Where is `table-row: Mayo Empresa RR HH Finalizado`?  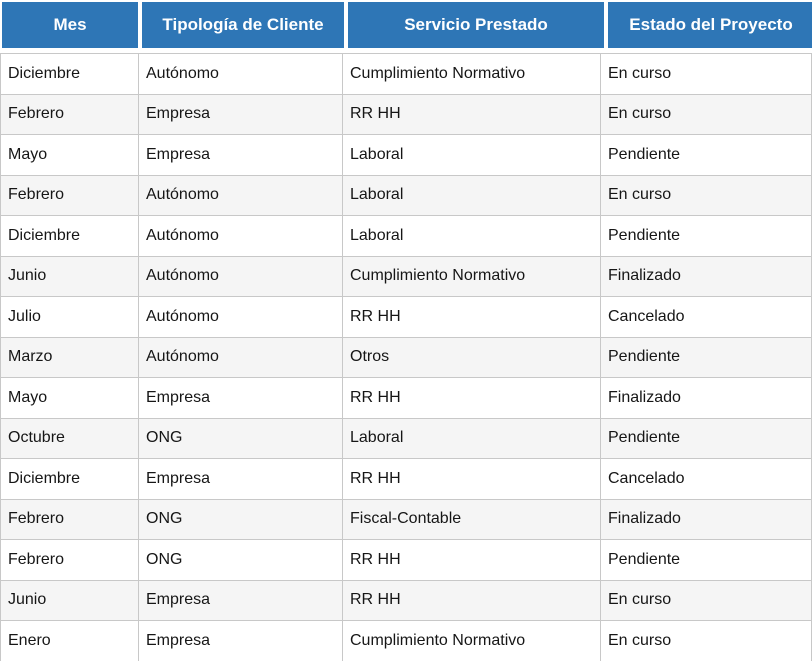
table-row: Mayo Empresa RR HH Finalizado is located at coordinates (406, 398).